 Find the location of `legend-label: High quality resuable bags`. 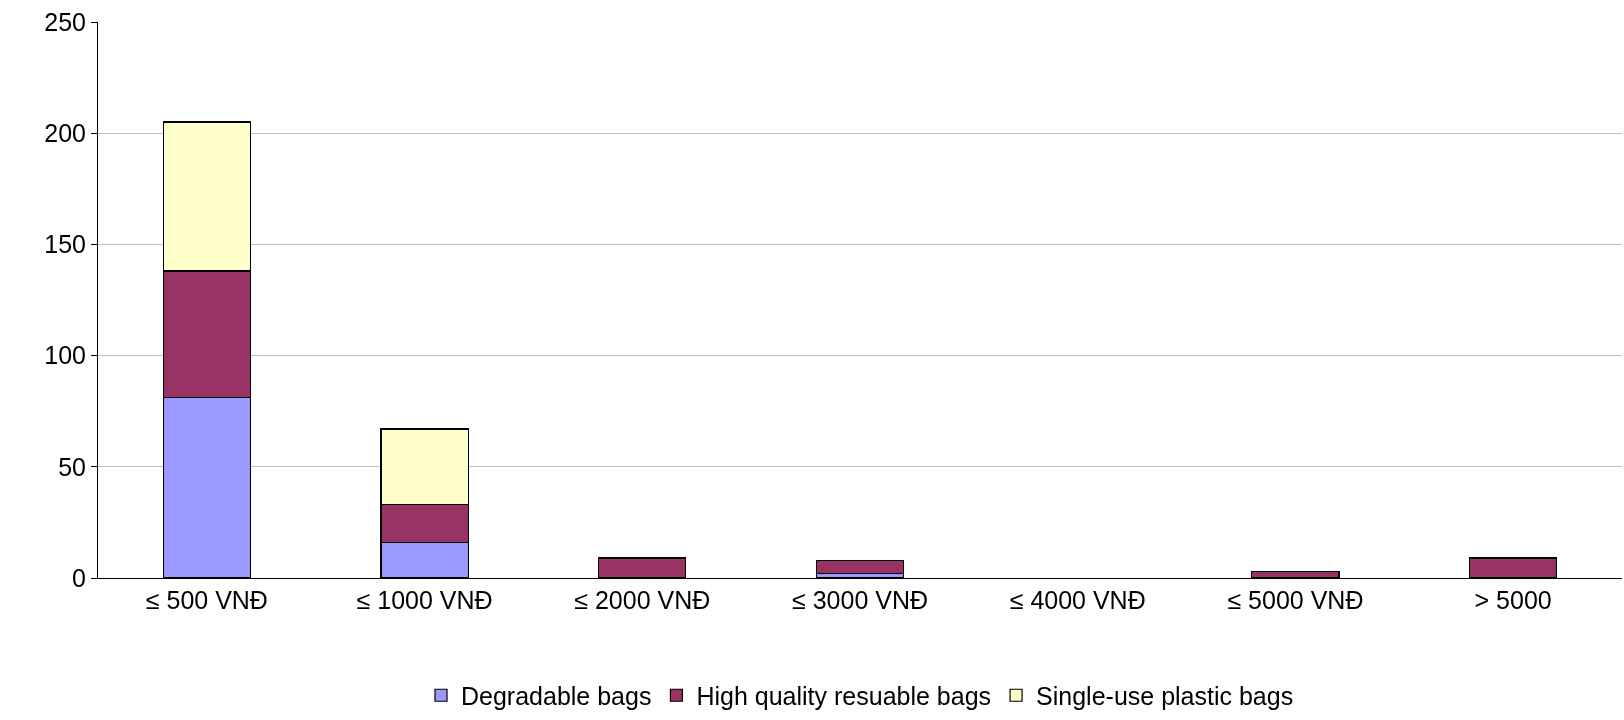

legend-label: High quality resuable bags is located at coordinates (844, 696).